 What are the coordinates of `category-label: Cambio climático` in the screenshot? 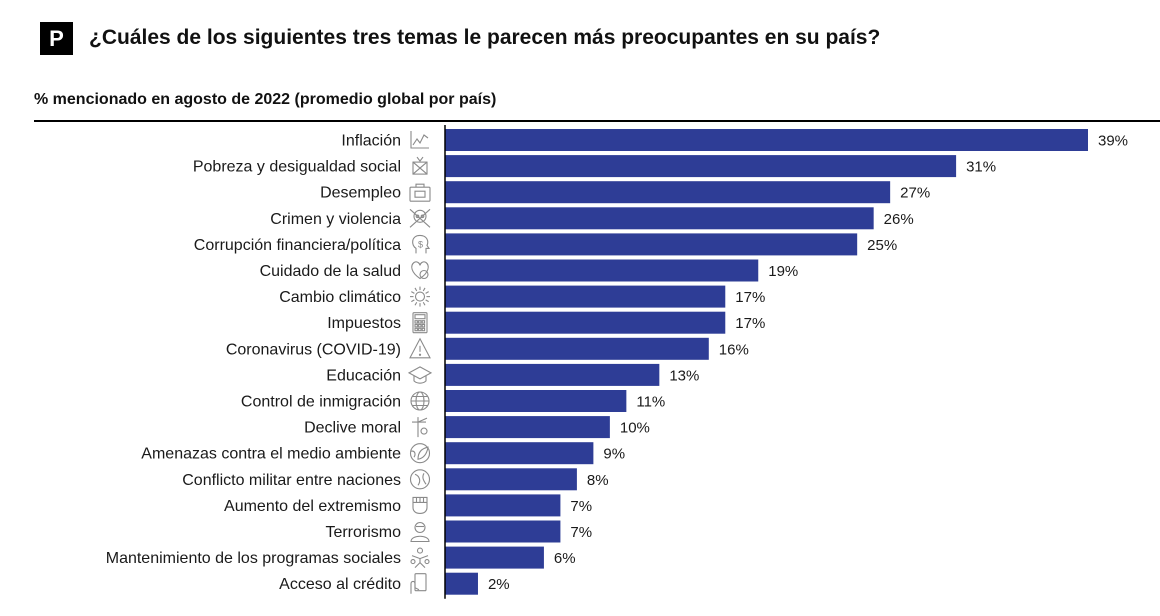 It's located at (340, 297).